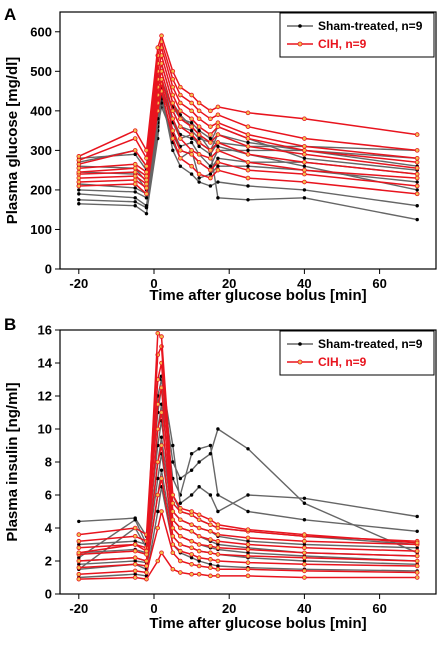 This screenshot has height=645, width=443. I want to click on legend-sham-label: Sham-treated, n=9, so click(370, 26).